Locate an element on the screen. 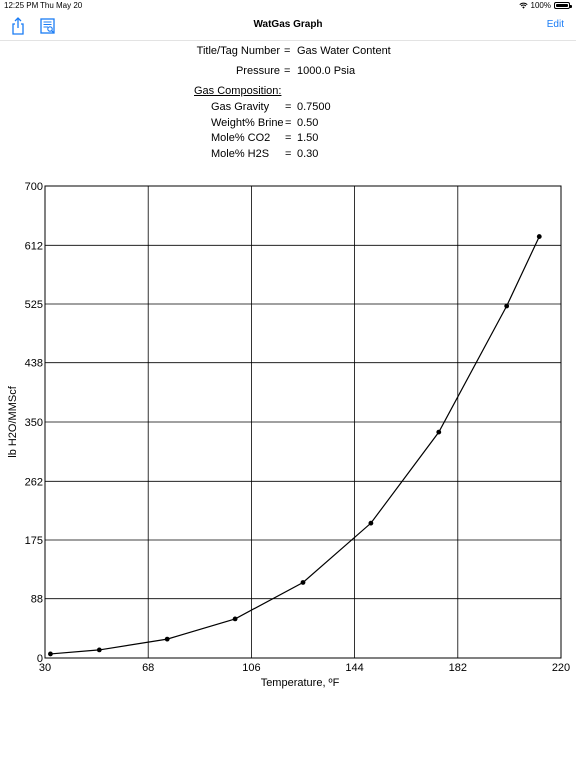 The height and width of the screenshot is (768, 576). x-tick-label: 106 is located at coordinates (251, 668).